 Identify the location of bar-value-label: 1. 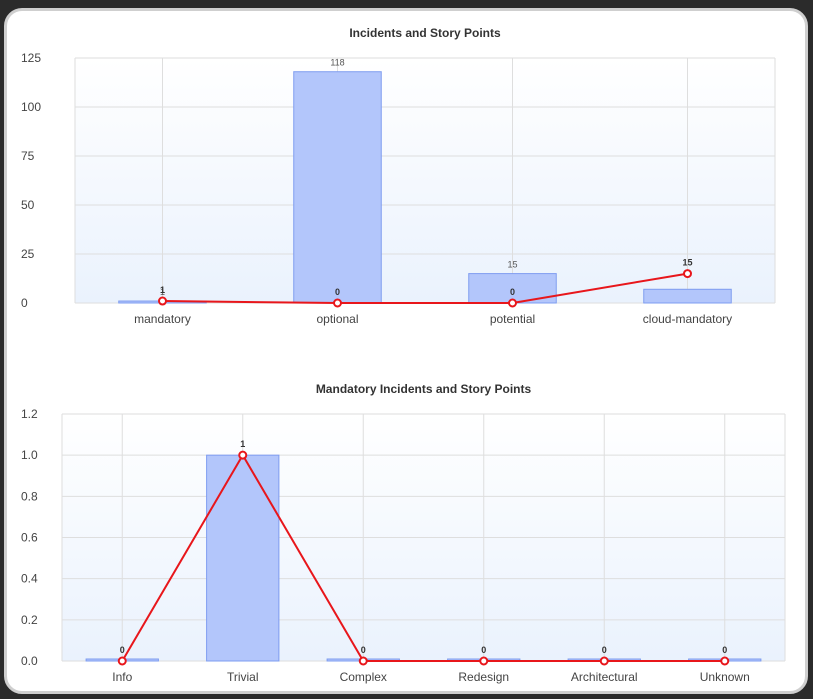
(162, 292).